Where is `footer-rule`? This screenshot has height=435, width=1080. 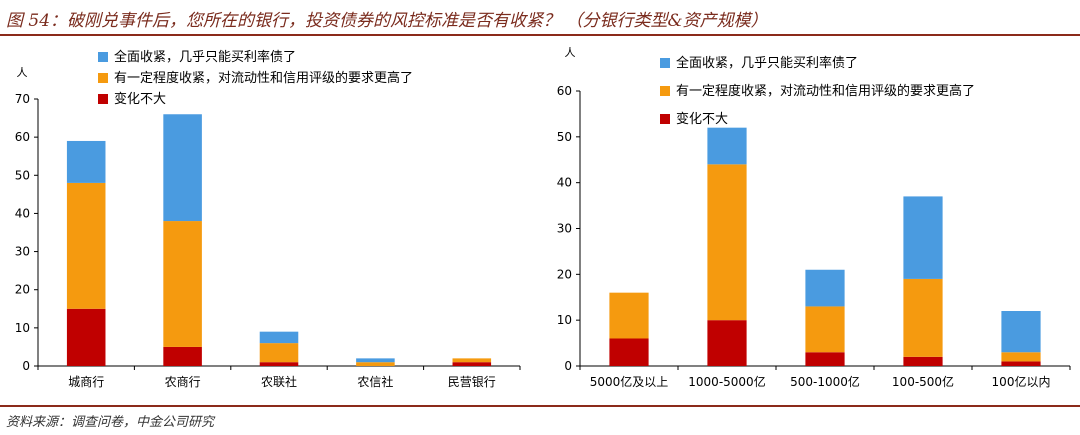
footer-rule is located at coordinates (540, 406).